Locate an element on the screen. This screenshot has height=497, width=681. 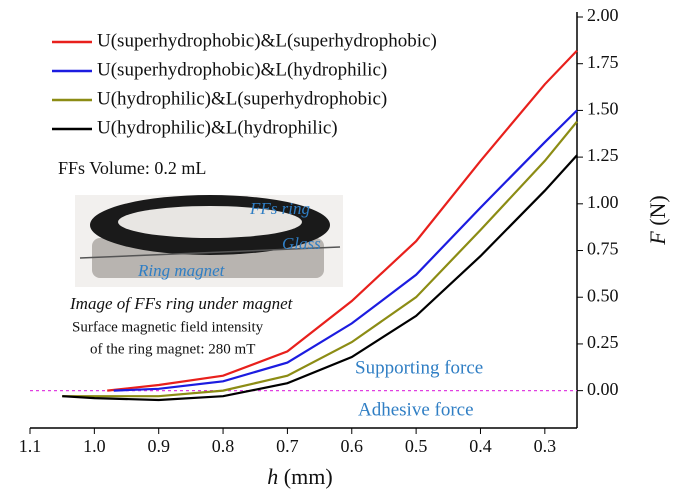
photo-caption: Image of FFs ring under magnet is located at coordinates (181, 303).